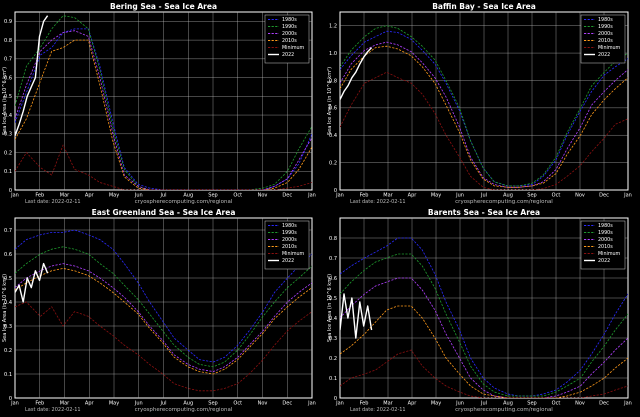 This screenshot has width=640, height=417. What do you see at coordinates (484, 212) in the screenshot?
I see `chart-title: Barents Sea - Sea Ice Area` at bounding box center [484, 212].